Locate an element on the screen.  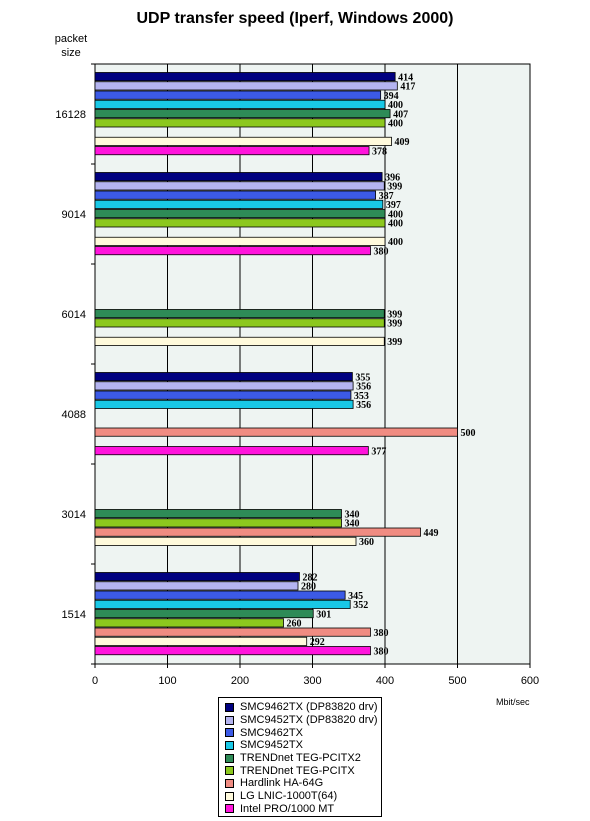
data-label: 397 is located at coordinates (393, 205).